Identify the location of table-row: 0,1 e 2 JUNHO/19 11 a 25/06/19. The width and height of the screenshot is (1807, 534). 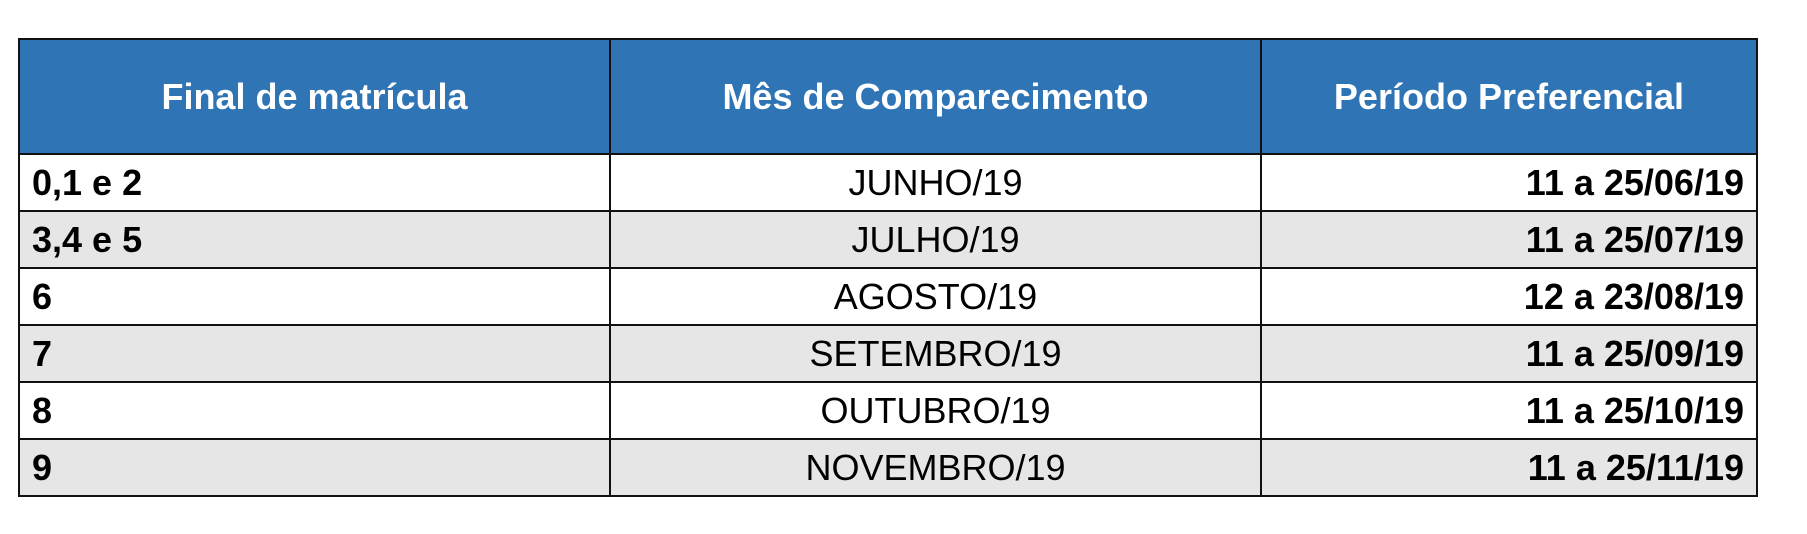
(888, 182).